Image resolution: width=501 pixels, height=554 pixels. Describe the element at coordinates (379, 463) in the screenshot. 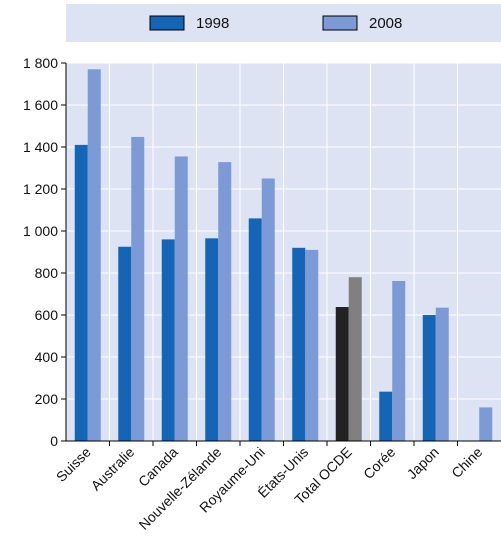

I see `x-tick-label: Corée` at that location.